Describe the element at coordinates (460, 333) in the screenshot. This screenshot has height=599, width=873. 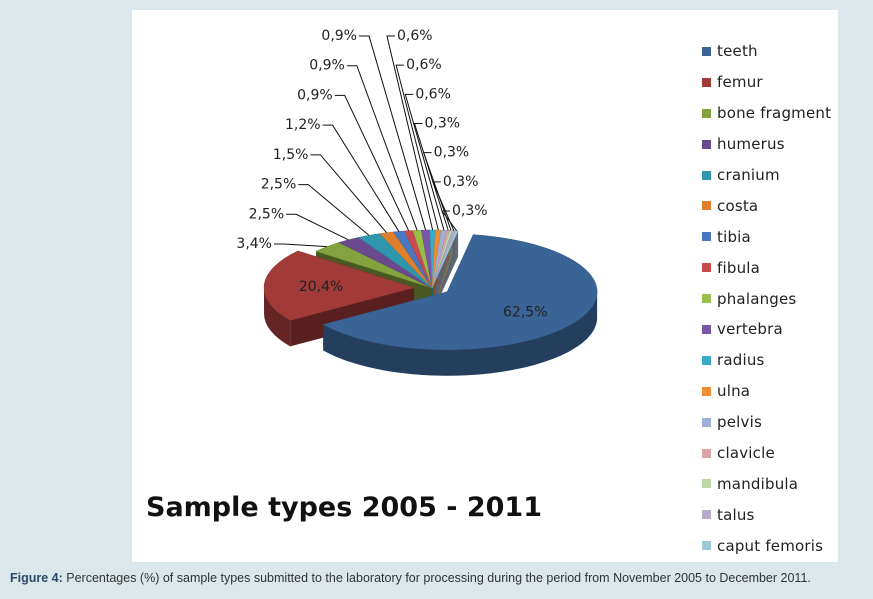
I see `slice-side-teeth` at that location.